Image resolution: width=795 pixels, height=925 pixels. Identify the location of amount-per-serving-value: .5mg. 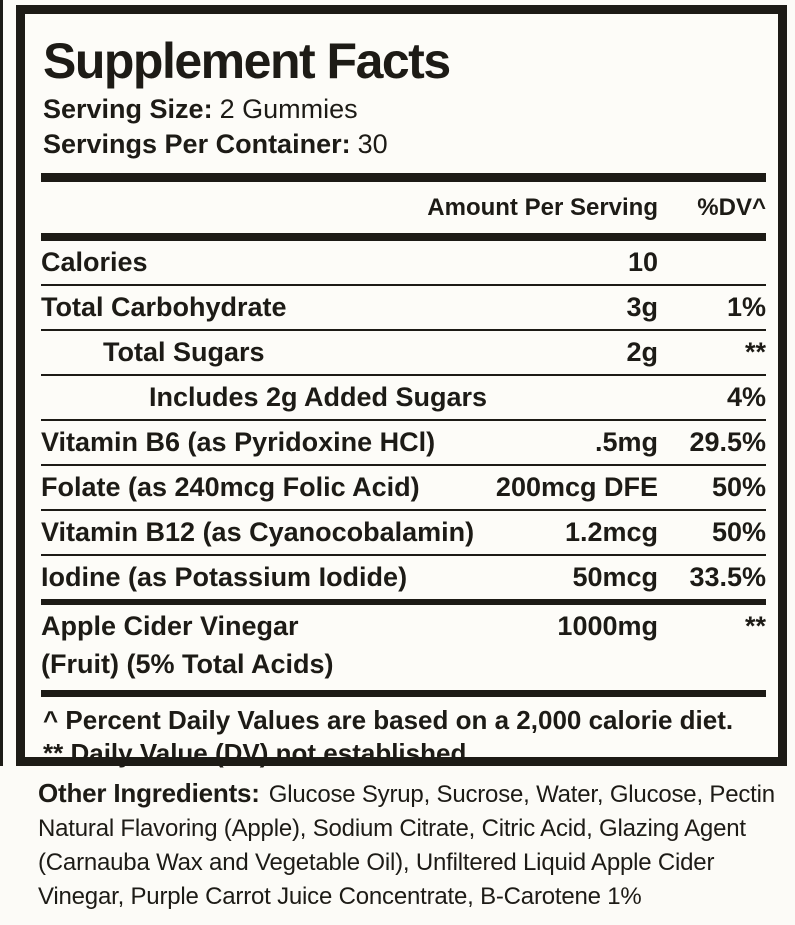
(626, 442).